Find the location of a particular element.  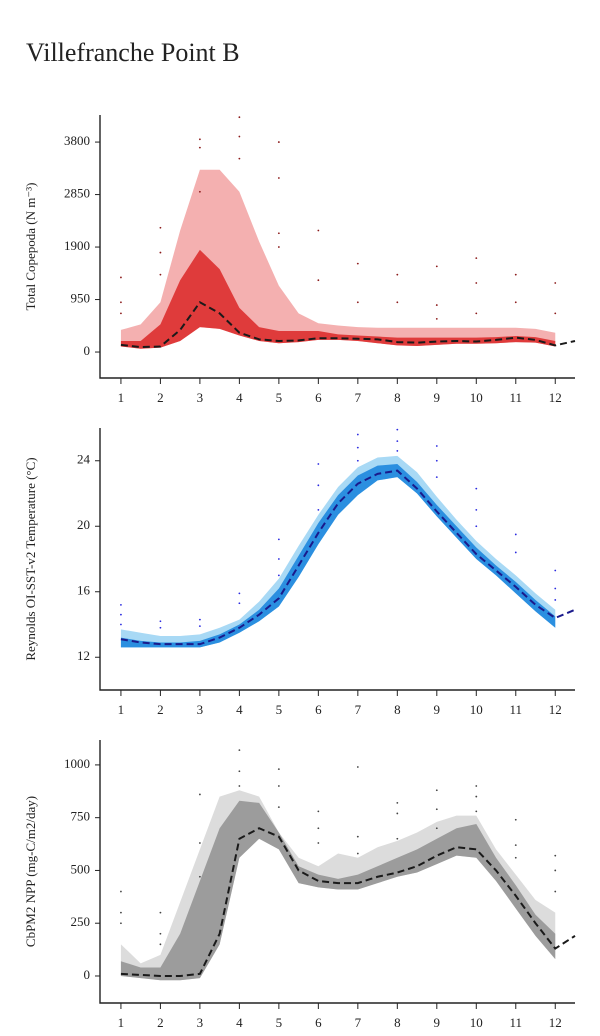

y-tick-label: 1000 is located at coordinates (77, 763).